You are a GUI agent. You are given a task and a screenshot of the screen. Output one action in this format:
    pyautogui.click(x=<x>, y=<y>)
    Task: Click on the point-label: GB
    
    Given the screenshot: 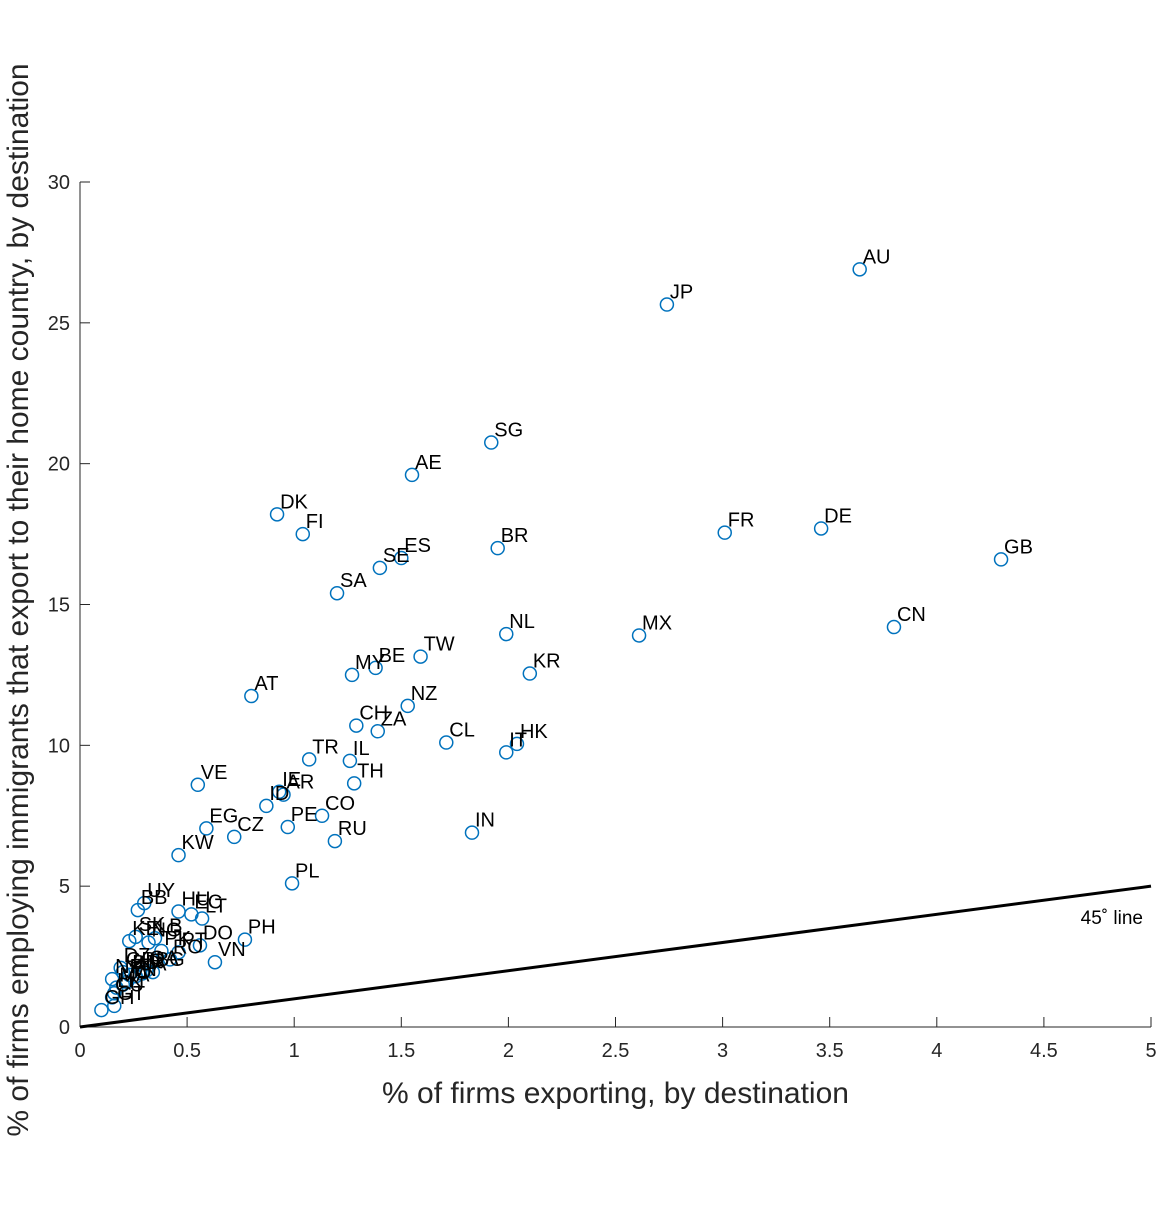 What is the action you would take?
    pyautogui.click(x=1018, y=547)
    